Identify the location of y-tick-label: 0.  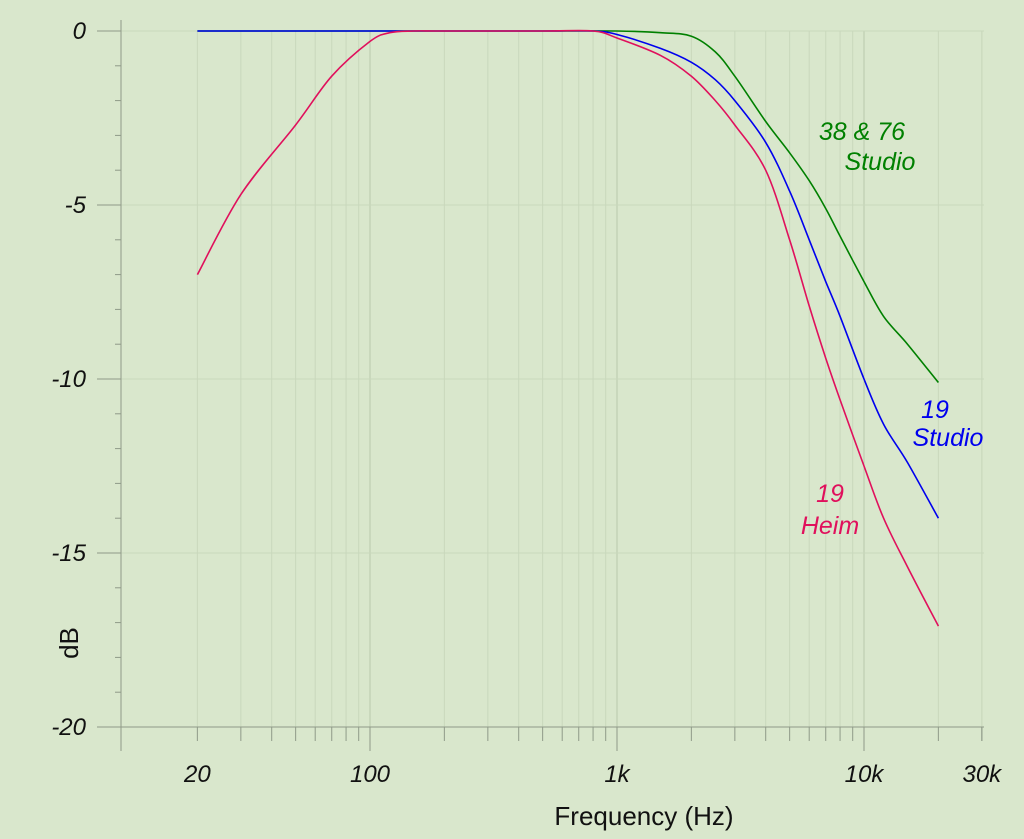
(80, 31).